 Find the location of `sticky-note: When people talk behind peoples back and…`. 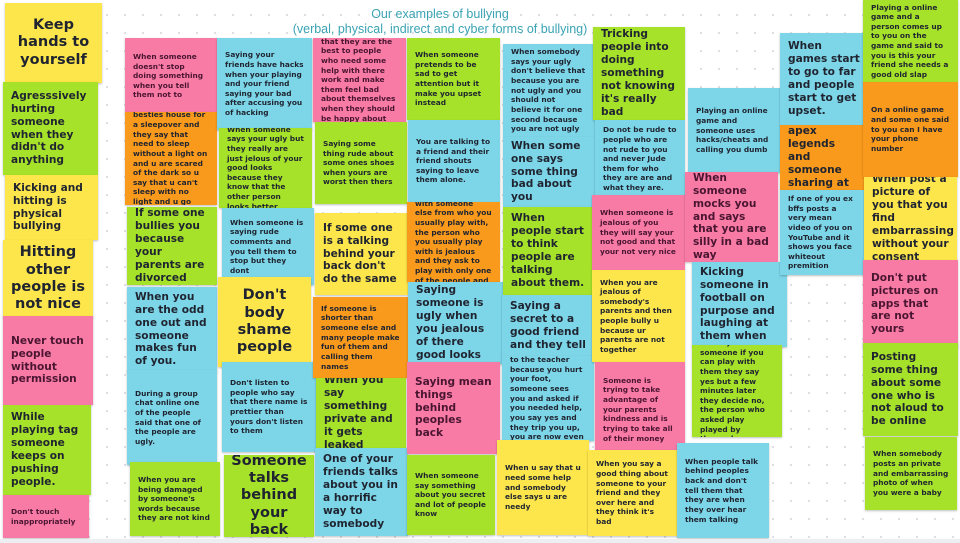

sticky-note: When people talk behind peoples back and… is located at coordinates (723, 490).